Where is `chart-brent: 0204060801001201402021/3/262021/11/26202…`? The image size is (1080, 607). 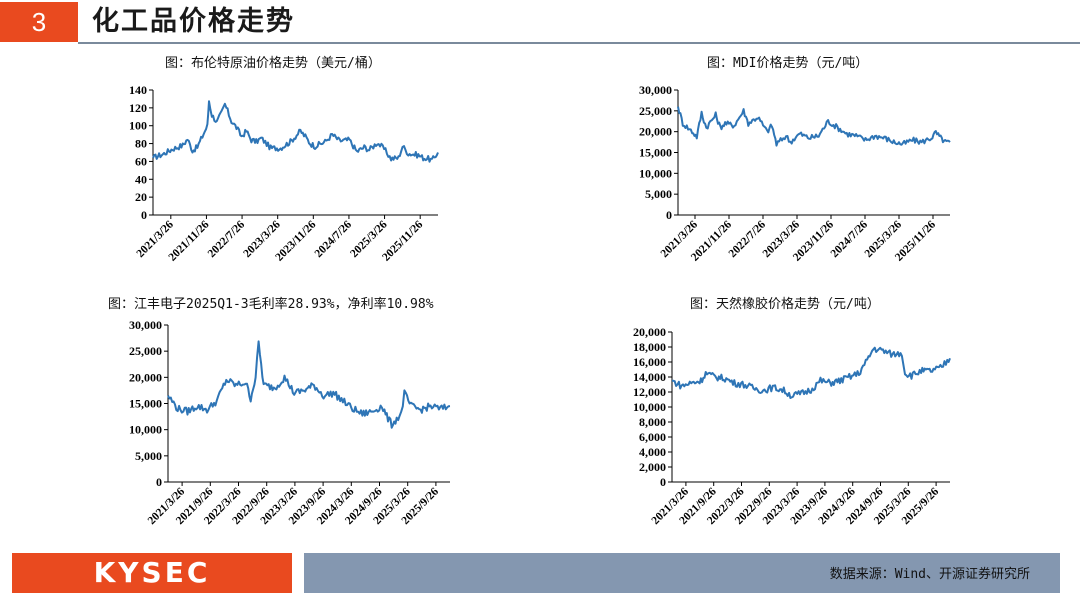 chart-brent: 0204060801001201402021/3/262021/11/26202… is located at coordinates (284, 173).